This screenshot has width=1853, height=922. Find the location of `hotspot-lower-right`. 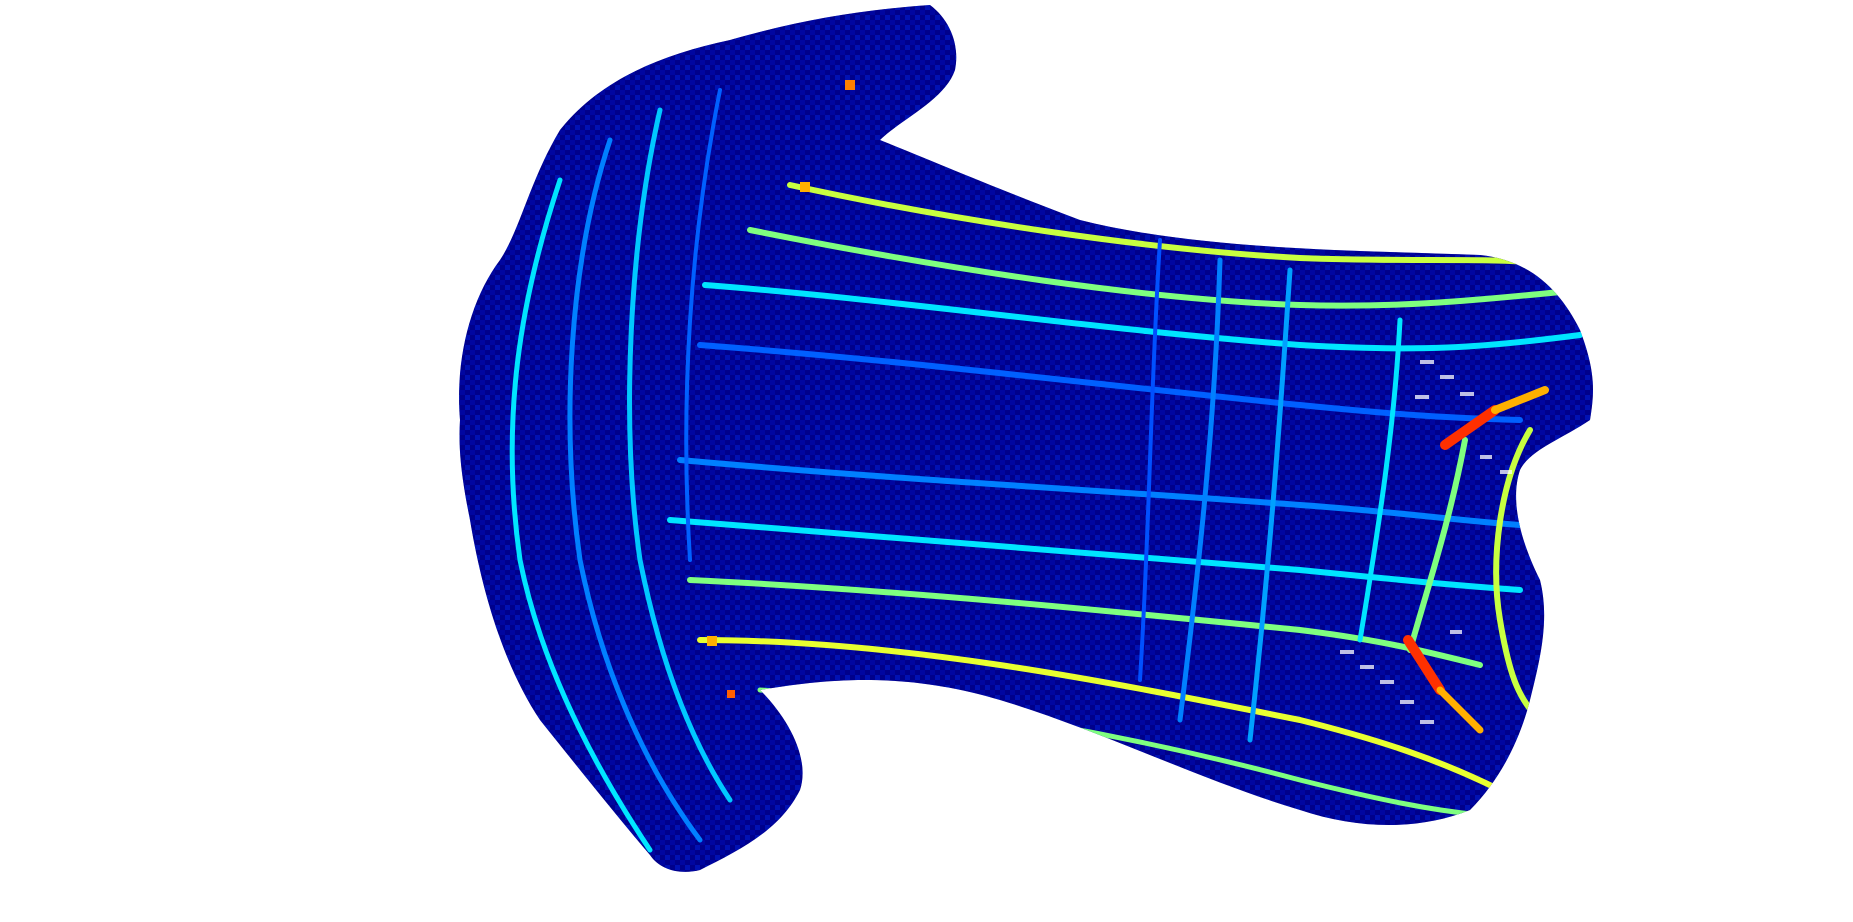

hotspot-lower-right is located at coordinates (1424, 665).